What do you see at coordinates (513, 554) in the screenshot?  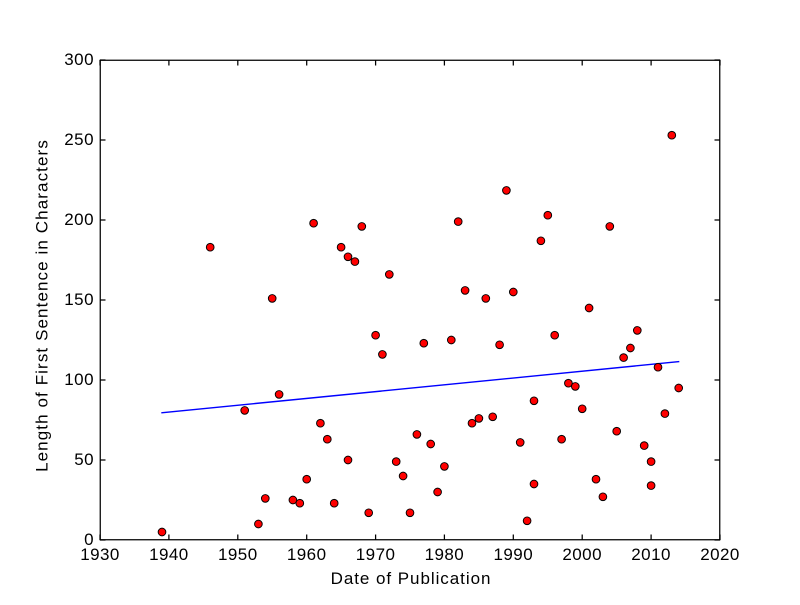 I see `svg-text: 1990` at bounding box center [513, 554].